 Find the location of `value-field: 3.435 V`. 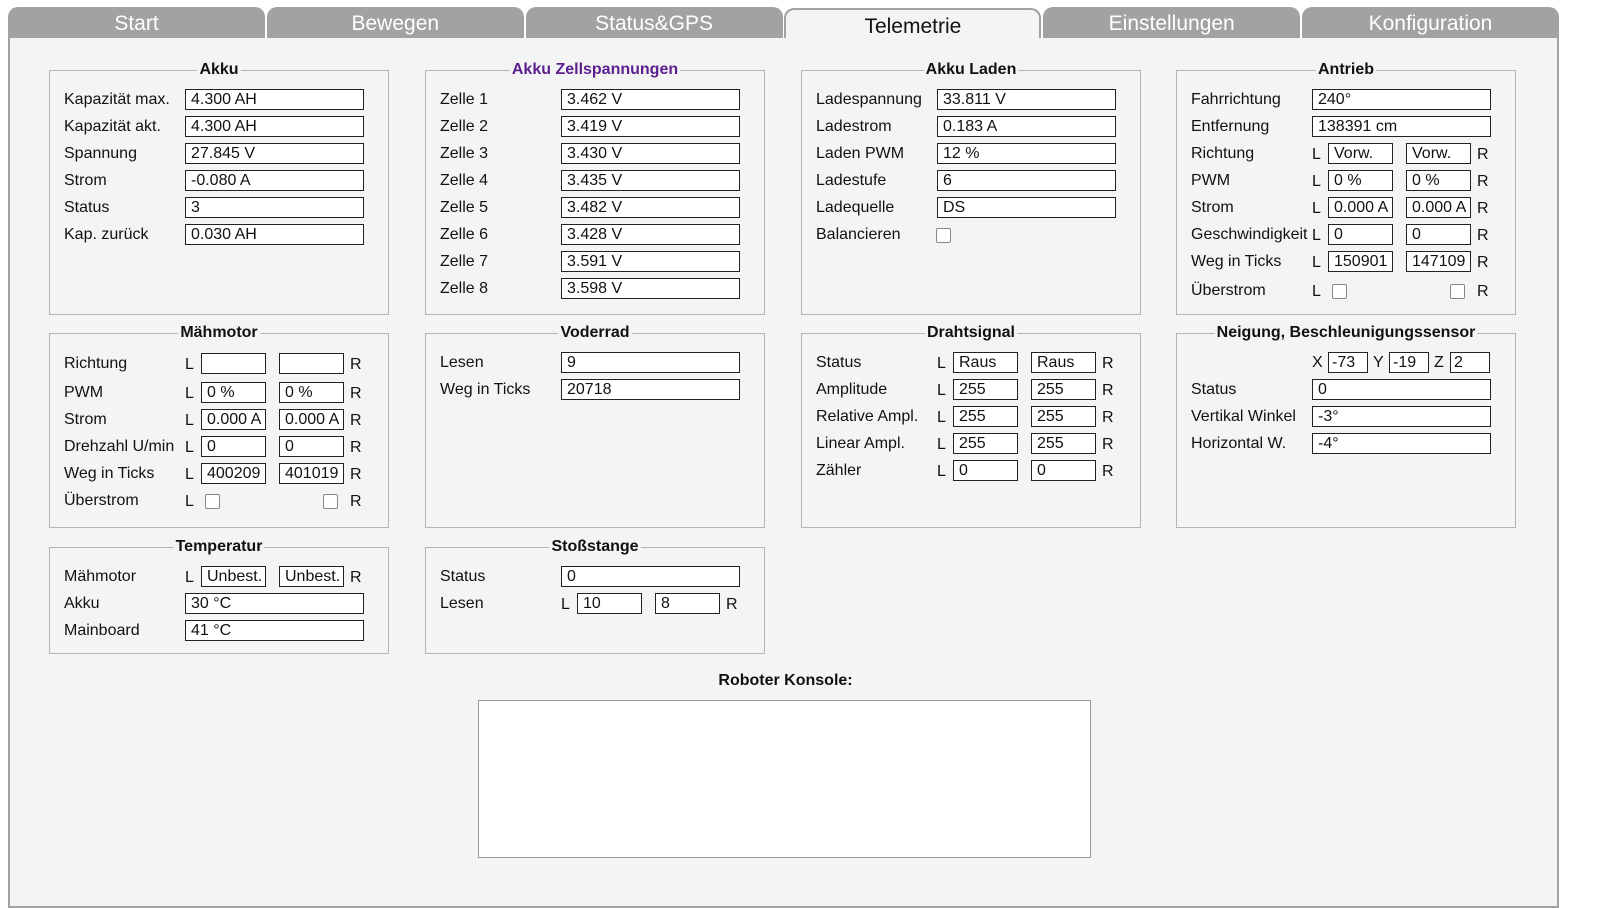

value-field: 3.435 V is located at coordinates (650, 180).